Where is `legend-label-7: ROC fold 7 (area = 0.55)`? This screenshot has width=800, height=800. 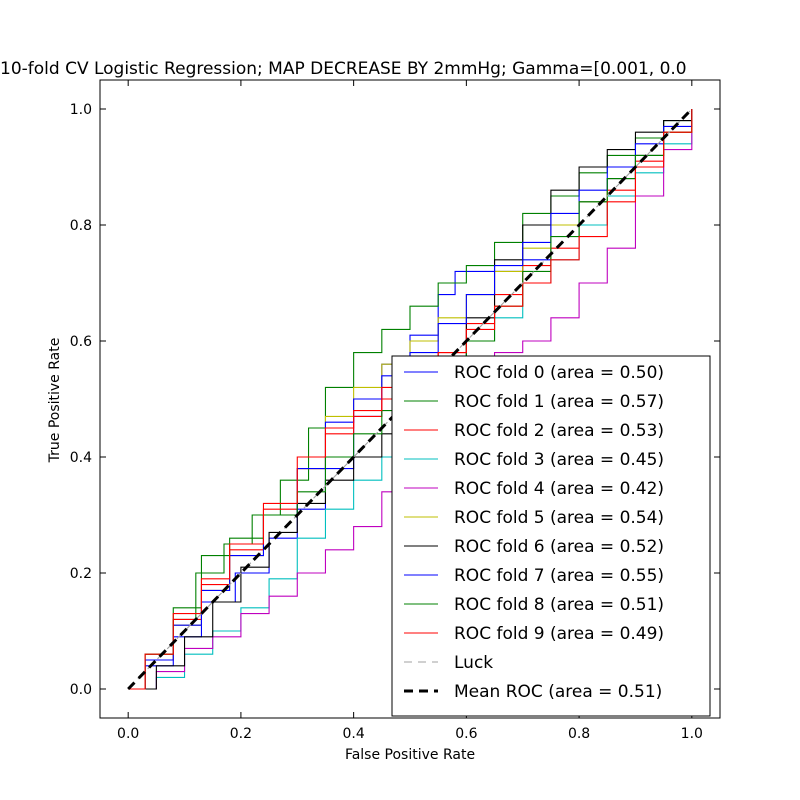 legend-label-7: ROC fold 7 (area = 0.55) is located at coordinates (559, 576).